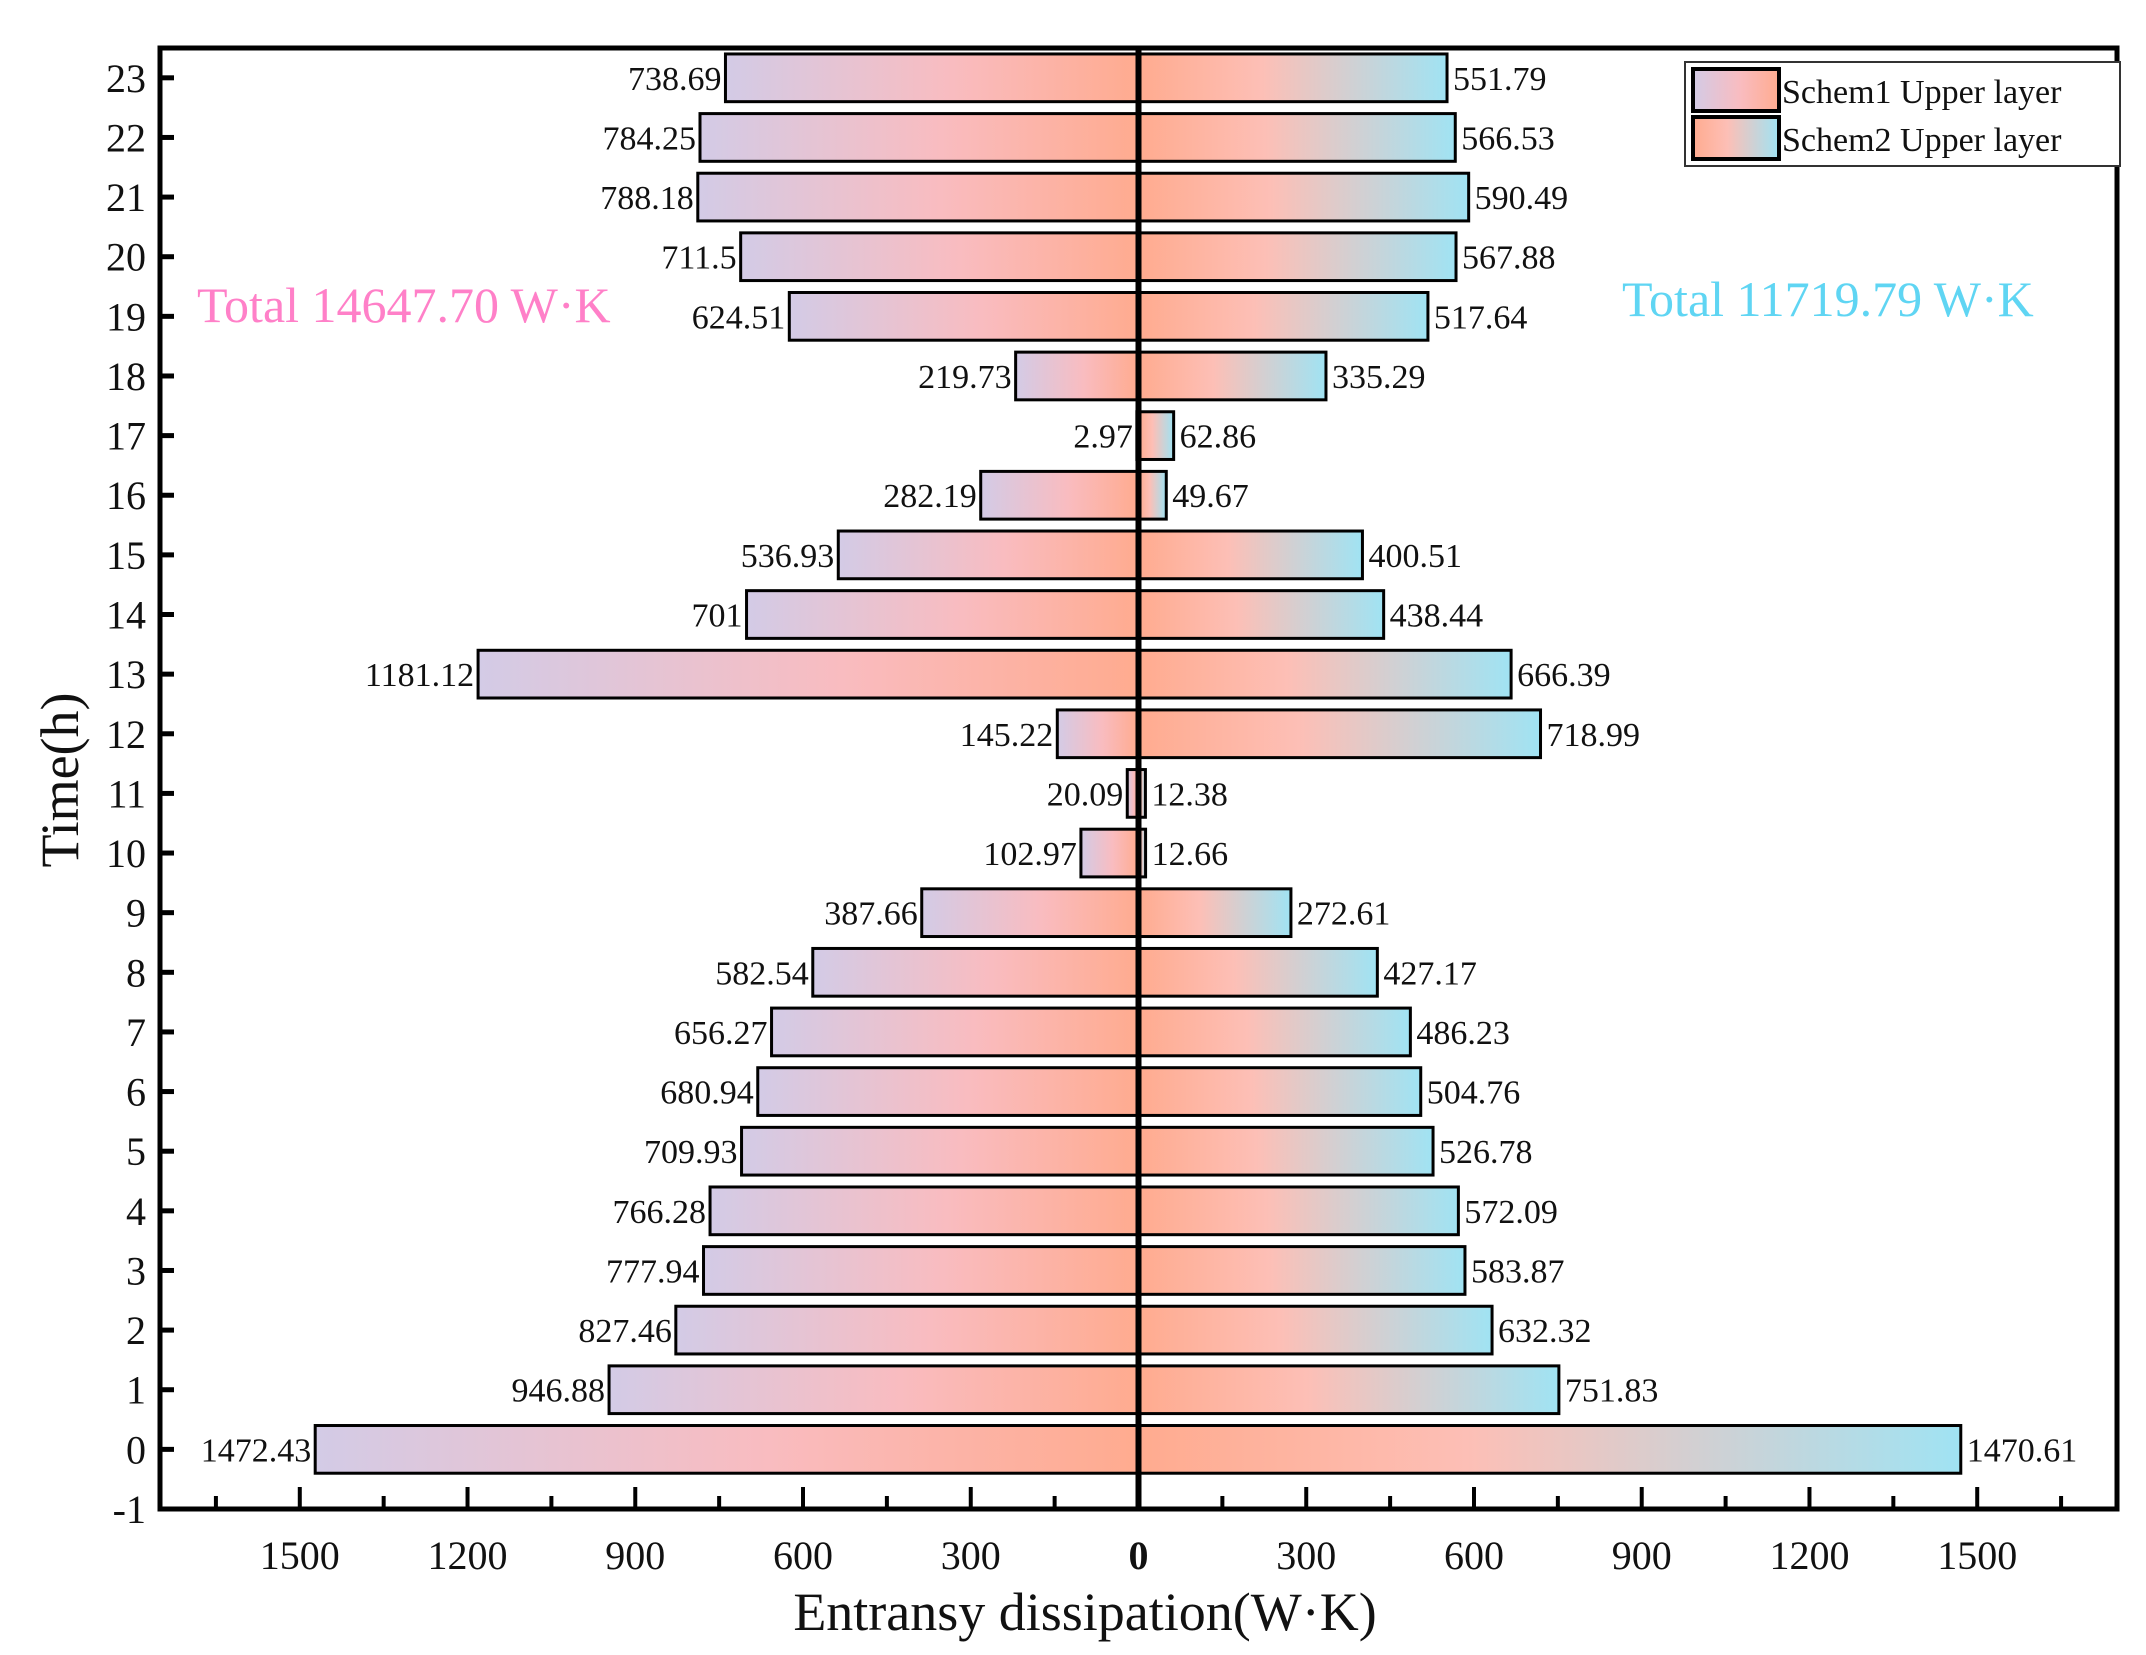 Image resolution: width=2146 pixels, height=1655 pixels. Describe the element at coordinates (136, 1390) in the screenshot. I see `y-tick-label: 1` at that location.